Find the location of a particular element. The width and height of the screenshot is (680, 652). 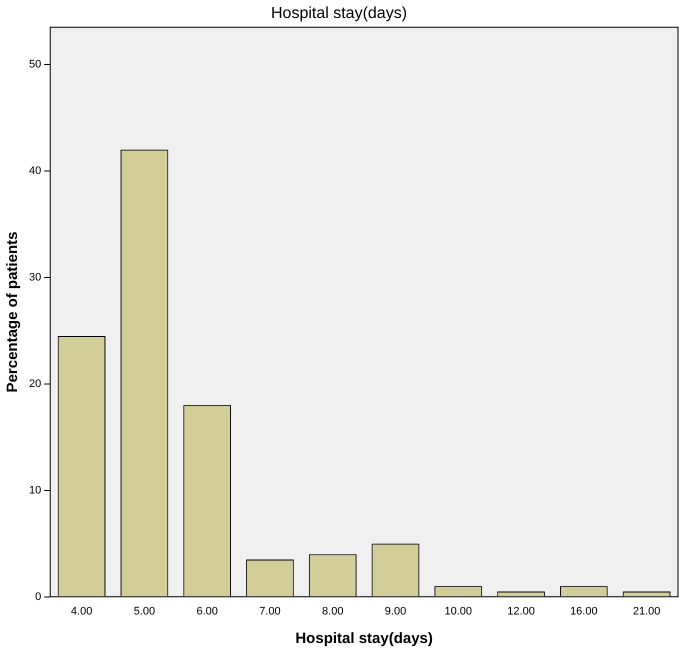

y-tick-label: 50 is located at coordinates (35, 64).